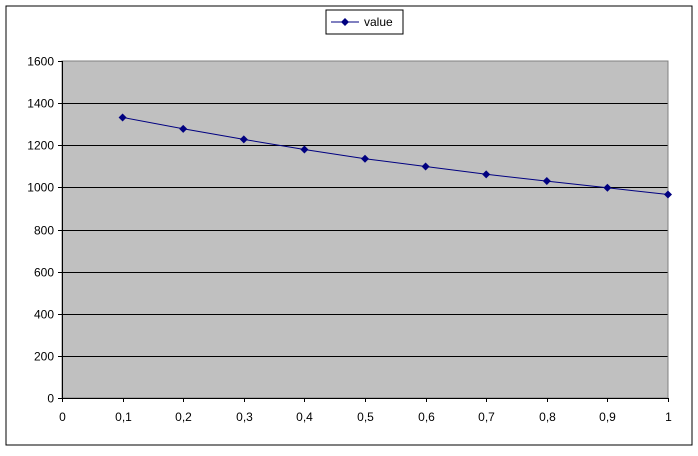  What do you see at coordinates (40, 146) in the screenshot?
I see `y-tick-label: 1200` at bounding box center [40, 146].